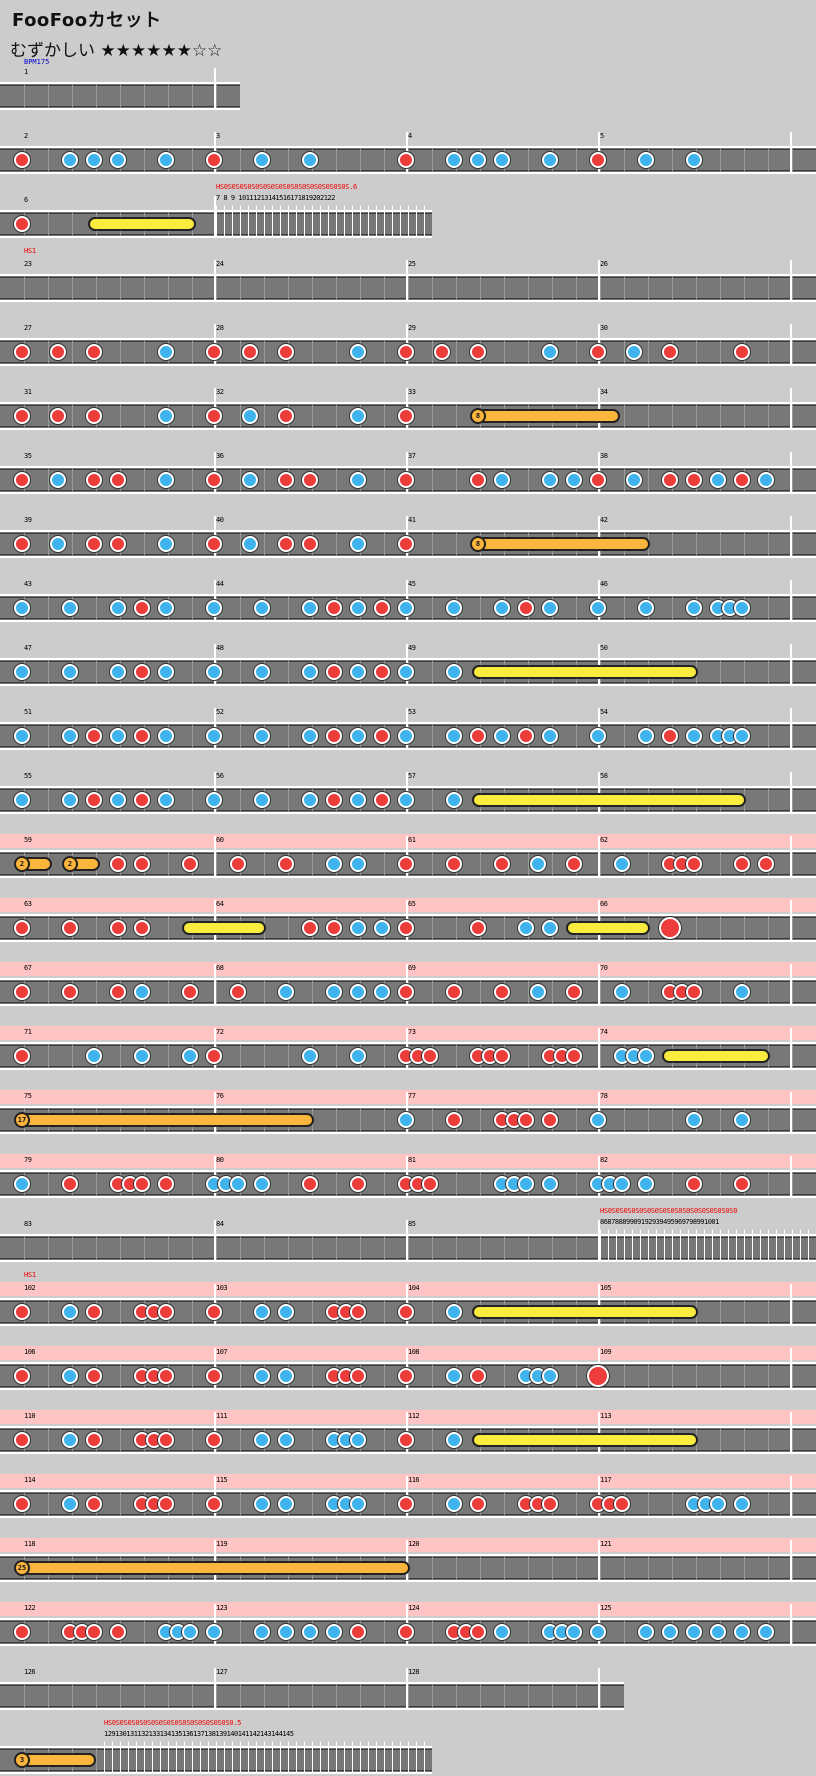 The width and height of the screenshot is (816, 1776). What do you see at coordinates (604, 1096) in the screenshot?
I see `measure-number: 78` at bounding box center [604, 1096].